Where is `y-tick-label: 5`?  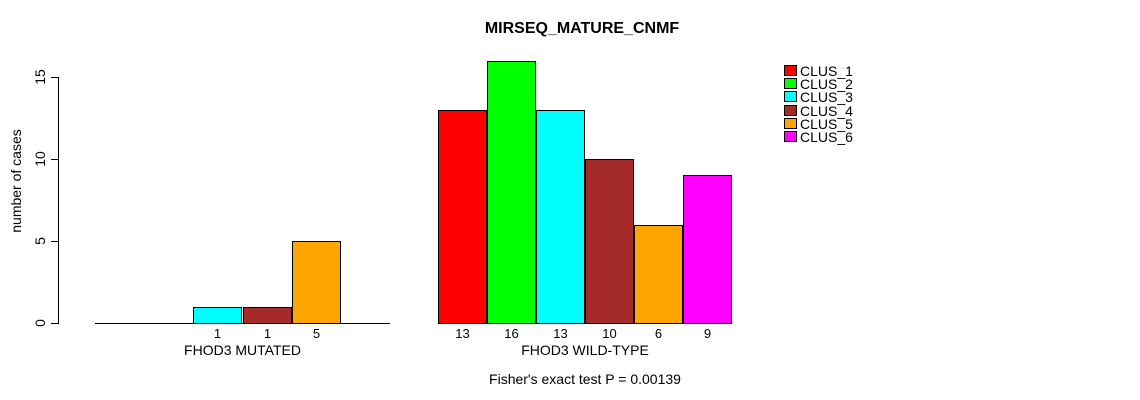 y-tick-label: 5 is located at coordinates (40, 241).